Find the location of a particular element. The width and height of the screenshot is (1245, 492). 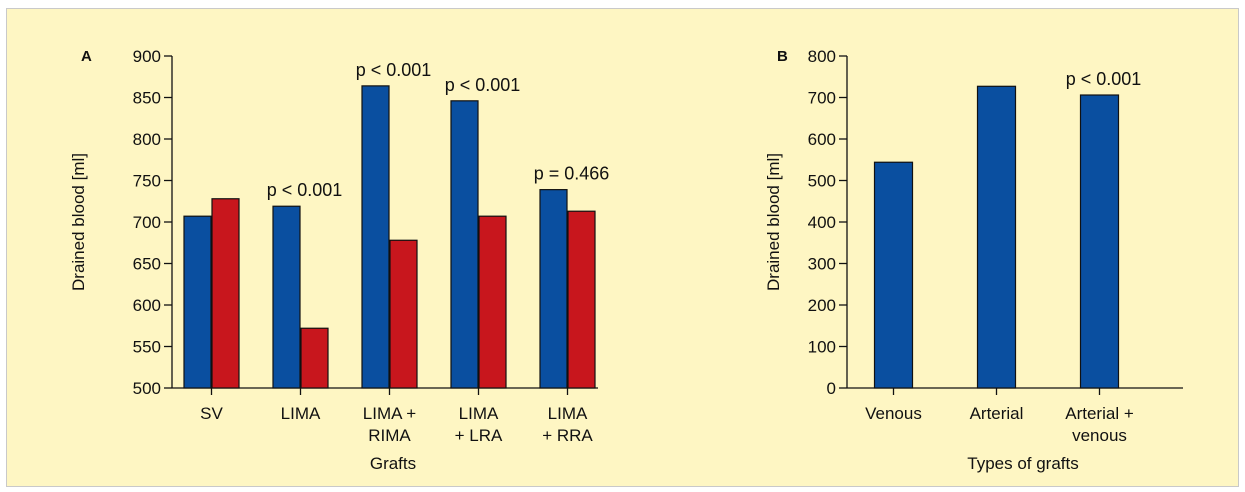

y-tick-label: 650 is located at coordinates (147, 264).